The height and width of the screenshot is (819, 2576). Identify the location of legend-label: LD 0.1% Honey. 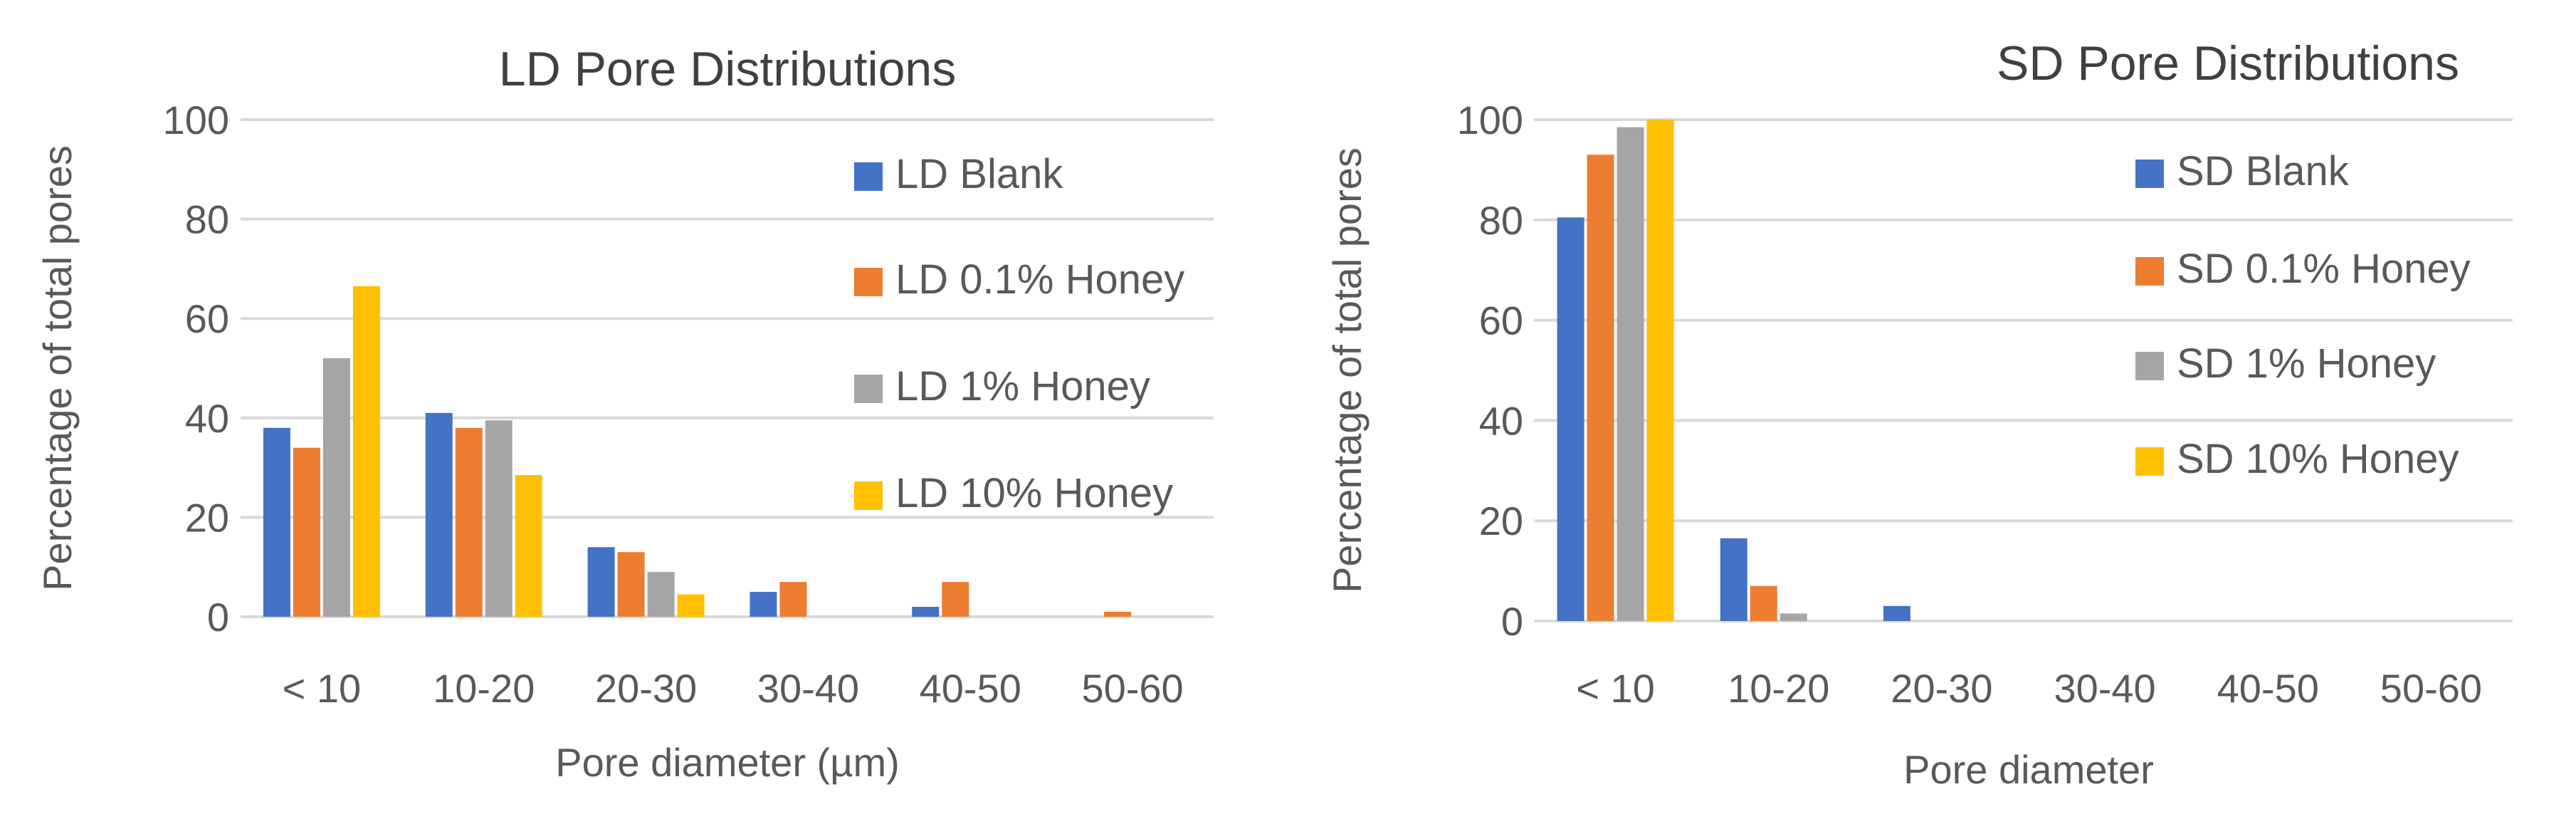
(1039, 279).